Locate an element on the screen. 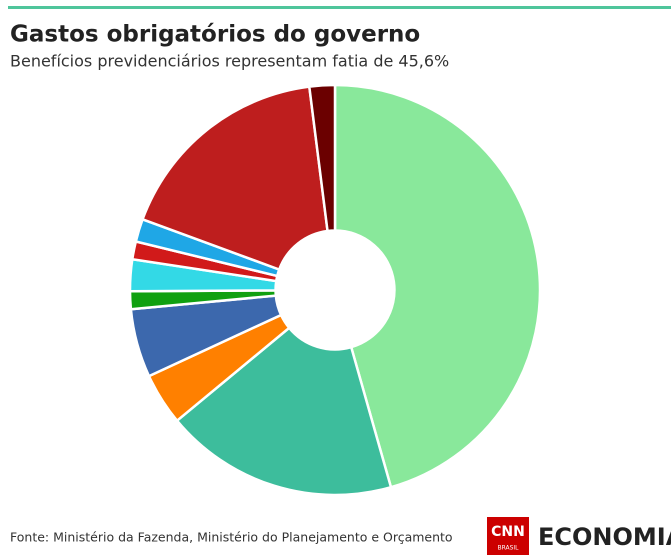 The image size is (671, 557). cnn-brasil: BRASIL is located at coordinates (508, 548).